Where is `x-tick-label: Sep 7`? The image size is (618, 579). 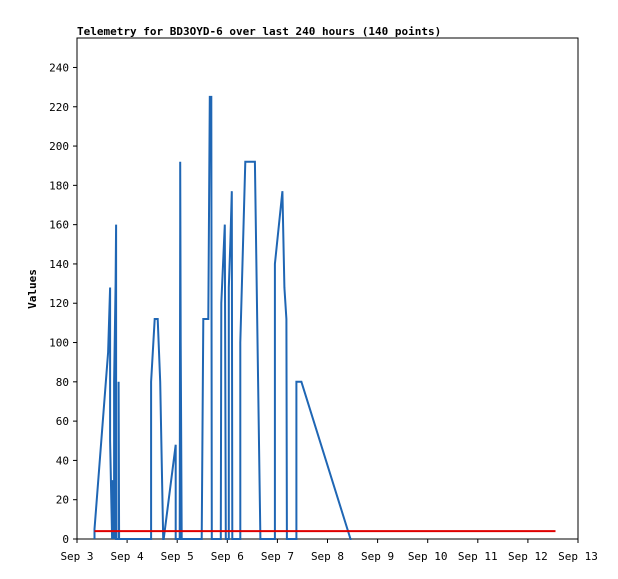
x-tick-label: Sep 7 is located at coordinates (277, 556).